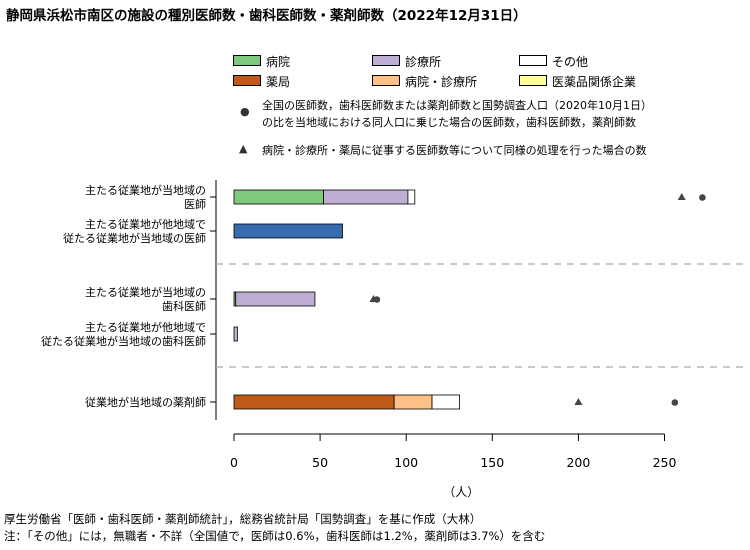 This screenshot has height=550, width=750. I want to click on bar-row1-seg1, so click(278, 197).